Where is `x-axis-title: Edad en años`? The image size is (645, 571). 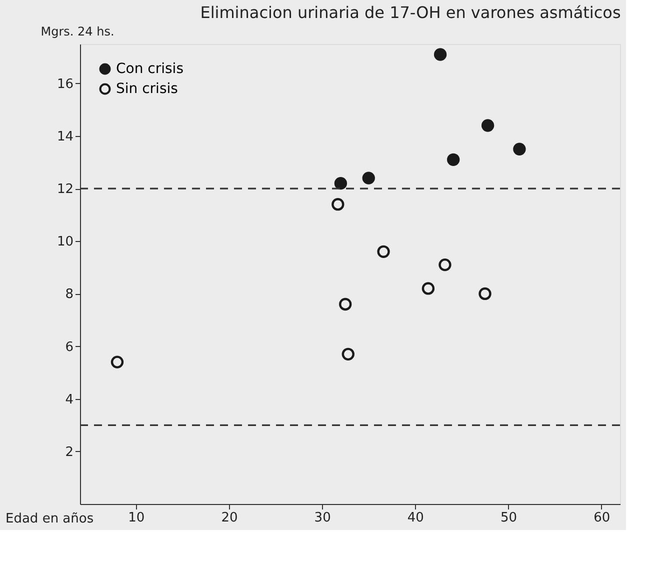
x-axis-title: Edad en años is located at coordinates (50, 519).